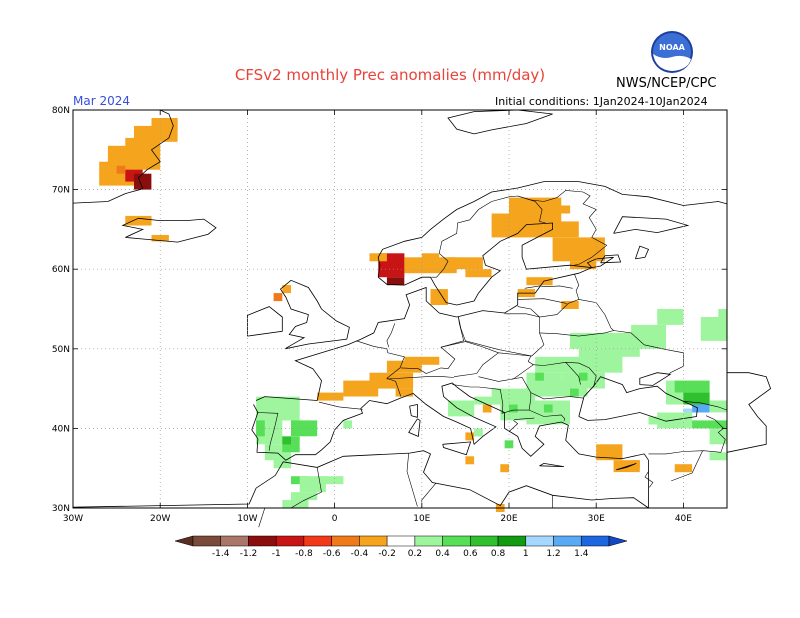  Describe the element at coordinates (73, 519) in the screenshot. I see `lon-label: 30W` at that location.